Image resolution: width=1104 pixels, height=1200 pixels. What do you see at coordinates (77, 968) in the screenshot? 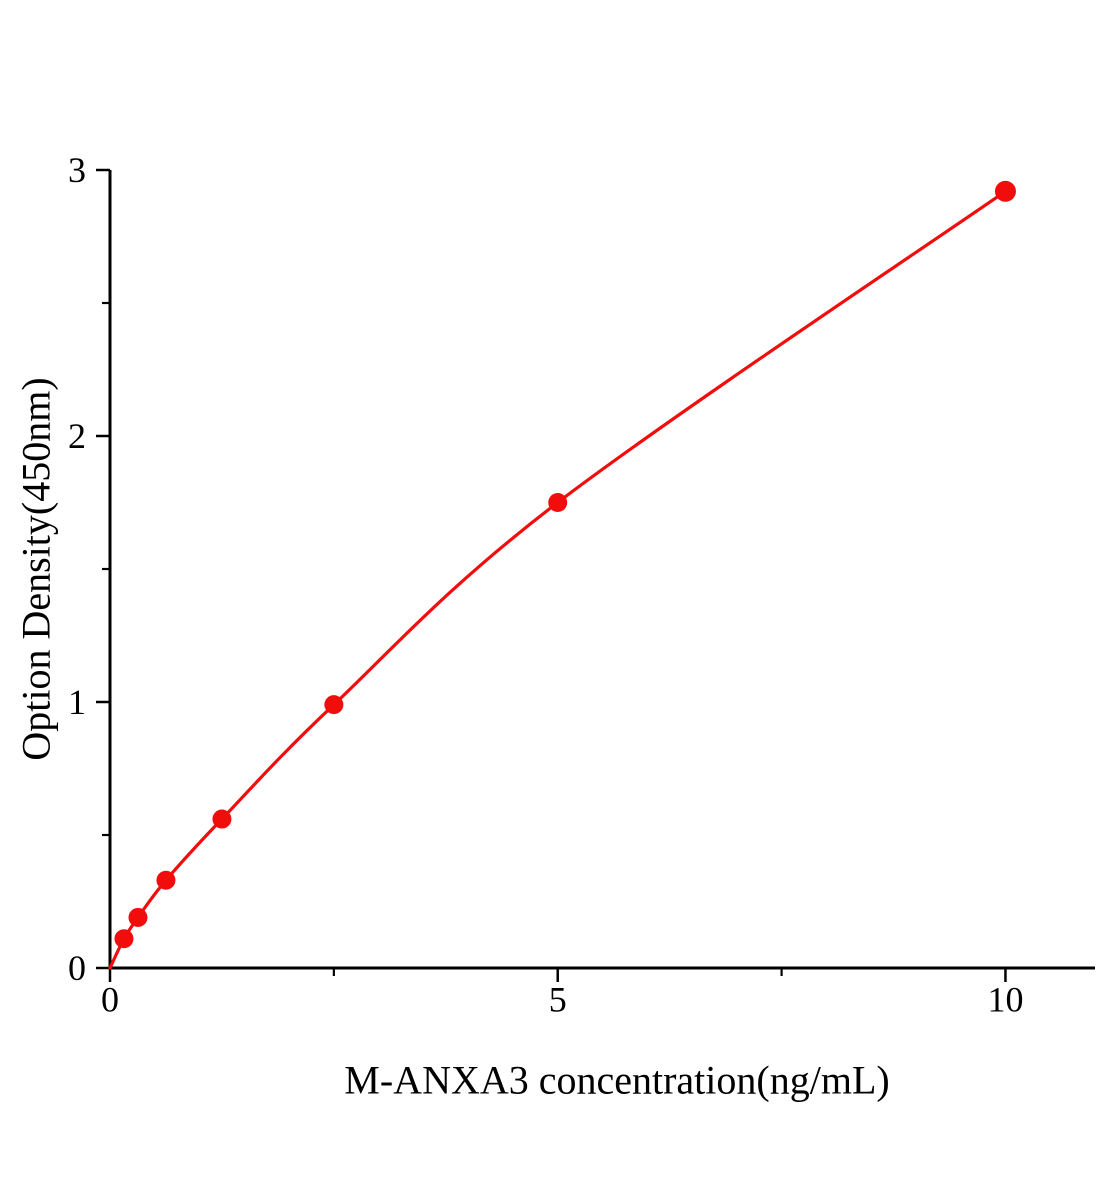
I see `y-tick-label: 0` at bounding box center [77, 968].